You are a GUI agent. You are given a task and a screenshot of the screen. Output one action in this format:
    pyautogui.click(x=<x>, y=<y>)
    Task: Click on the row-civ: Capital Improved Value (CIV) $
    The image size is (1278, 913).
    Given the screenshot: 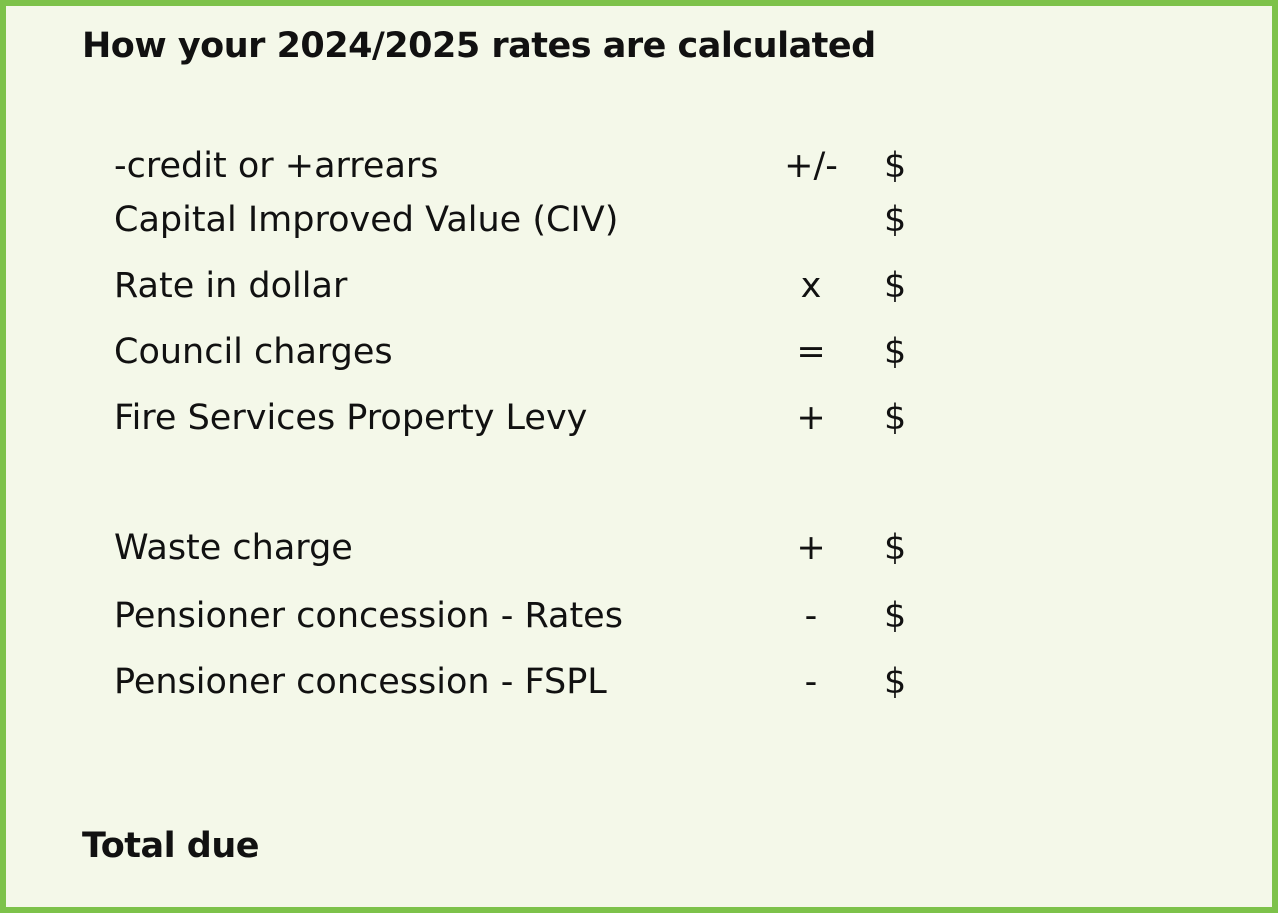 What is the action you would take?
    pyautogui.click(x=639, y=225)
    